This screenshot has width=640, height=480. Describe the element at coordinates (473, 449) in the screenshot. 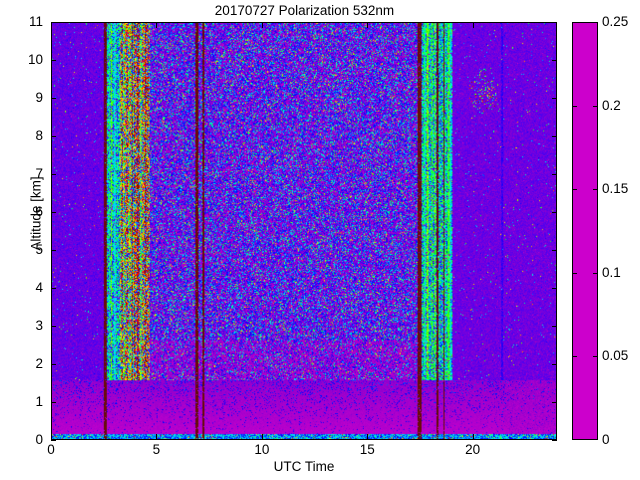

I see `x-tick-label: 20` at that location.